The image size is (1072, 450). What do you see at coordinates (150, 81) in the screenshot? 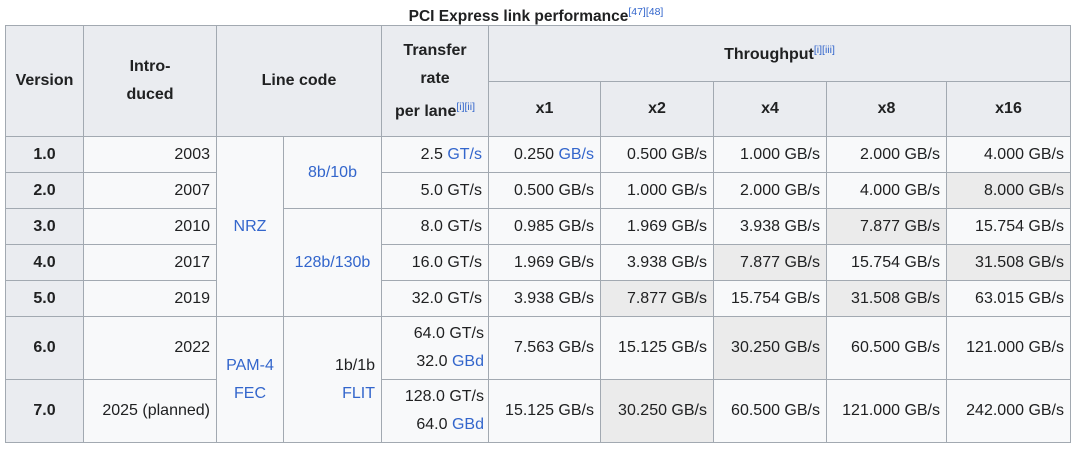
I see `header-introduced: Intro-duced` at bounding box center [150, 81].